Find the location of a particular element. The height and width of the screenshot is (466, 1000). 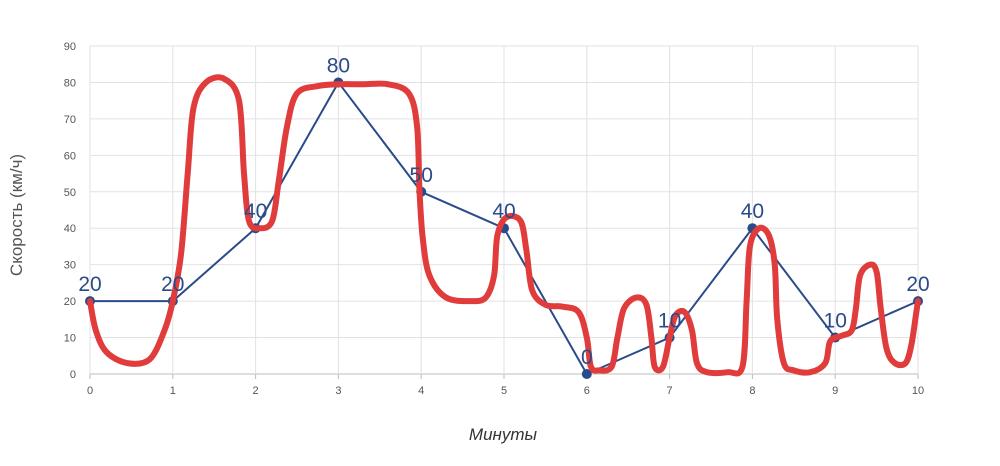

x-tick-label: 8 is located at coordinates (752, 391).